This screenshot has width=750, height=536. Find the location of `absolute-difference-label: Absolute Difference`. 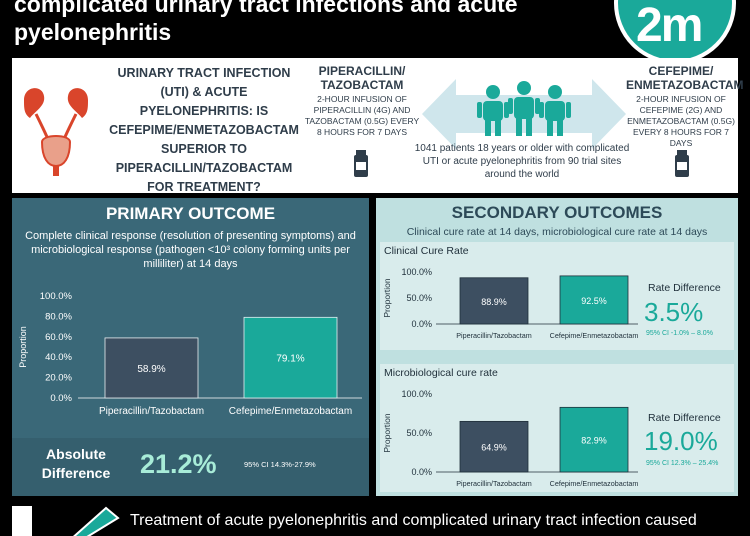

absolute-difference-label: Absolute Difference is located at coordinates (76, 463).